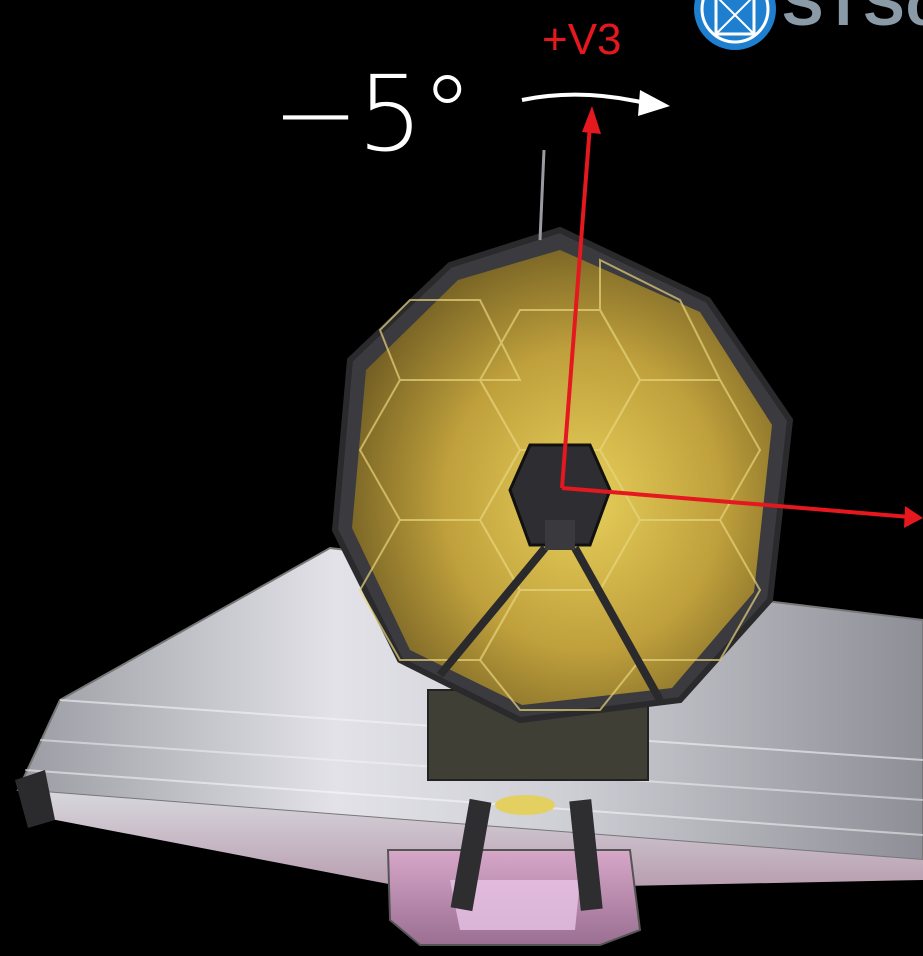  Describe the element at coordinates (514, 870) in the screenshot. I see `spacecraft-bus` at that location.